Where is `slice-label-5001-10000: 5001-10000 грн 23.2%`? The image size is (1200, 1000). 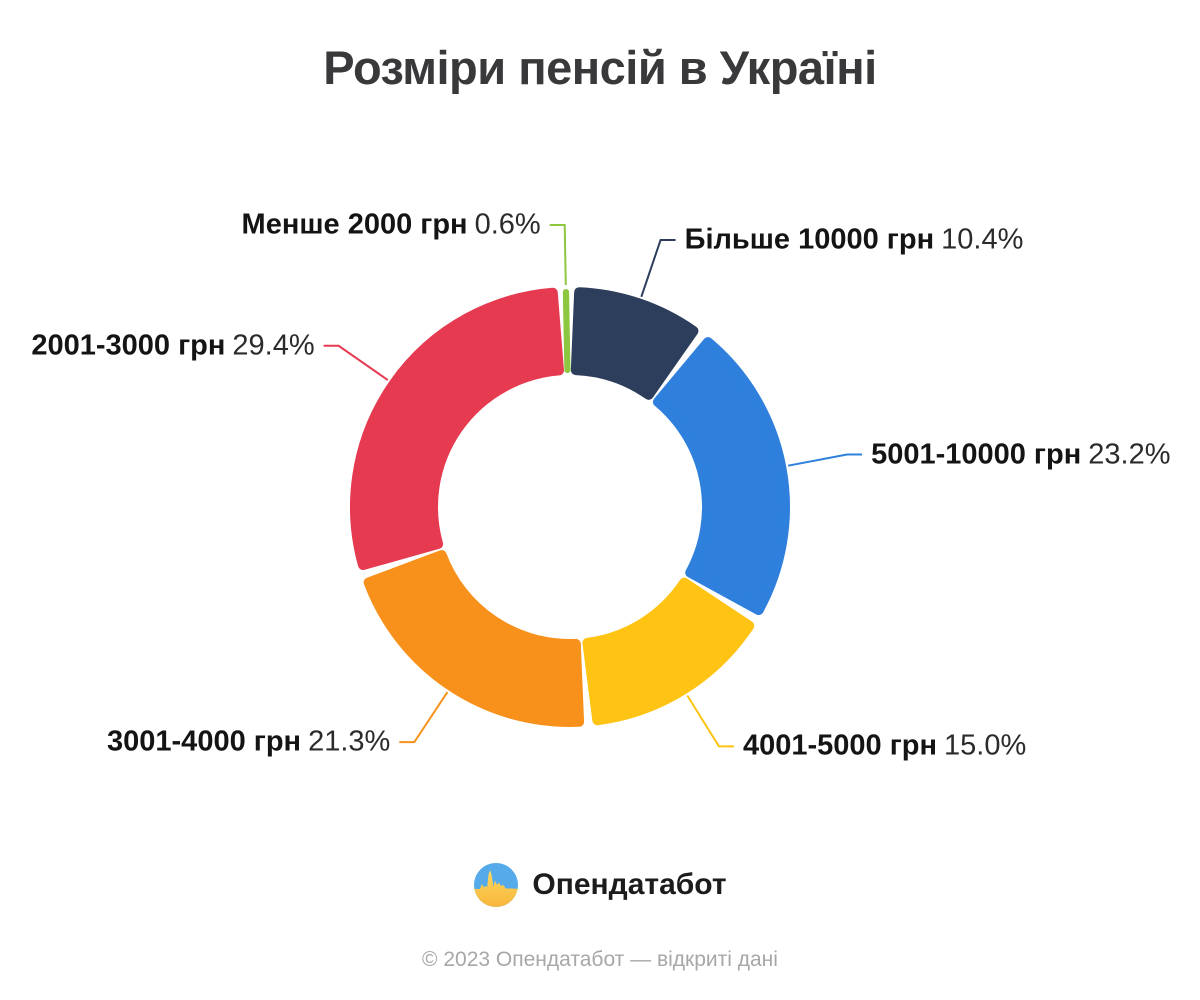
slice-label-5001-10000: 5001-10000 грн 23.2% is located at coordinates (1020, 454).